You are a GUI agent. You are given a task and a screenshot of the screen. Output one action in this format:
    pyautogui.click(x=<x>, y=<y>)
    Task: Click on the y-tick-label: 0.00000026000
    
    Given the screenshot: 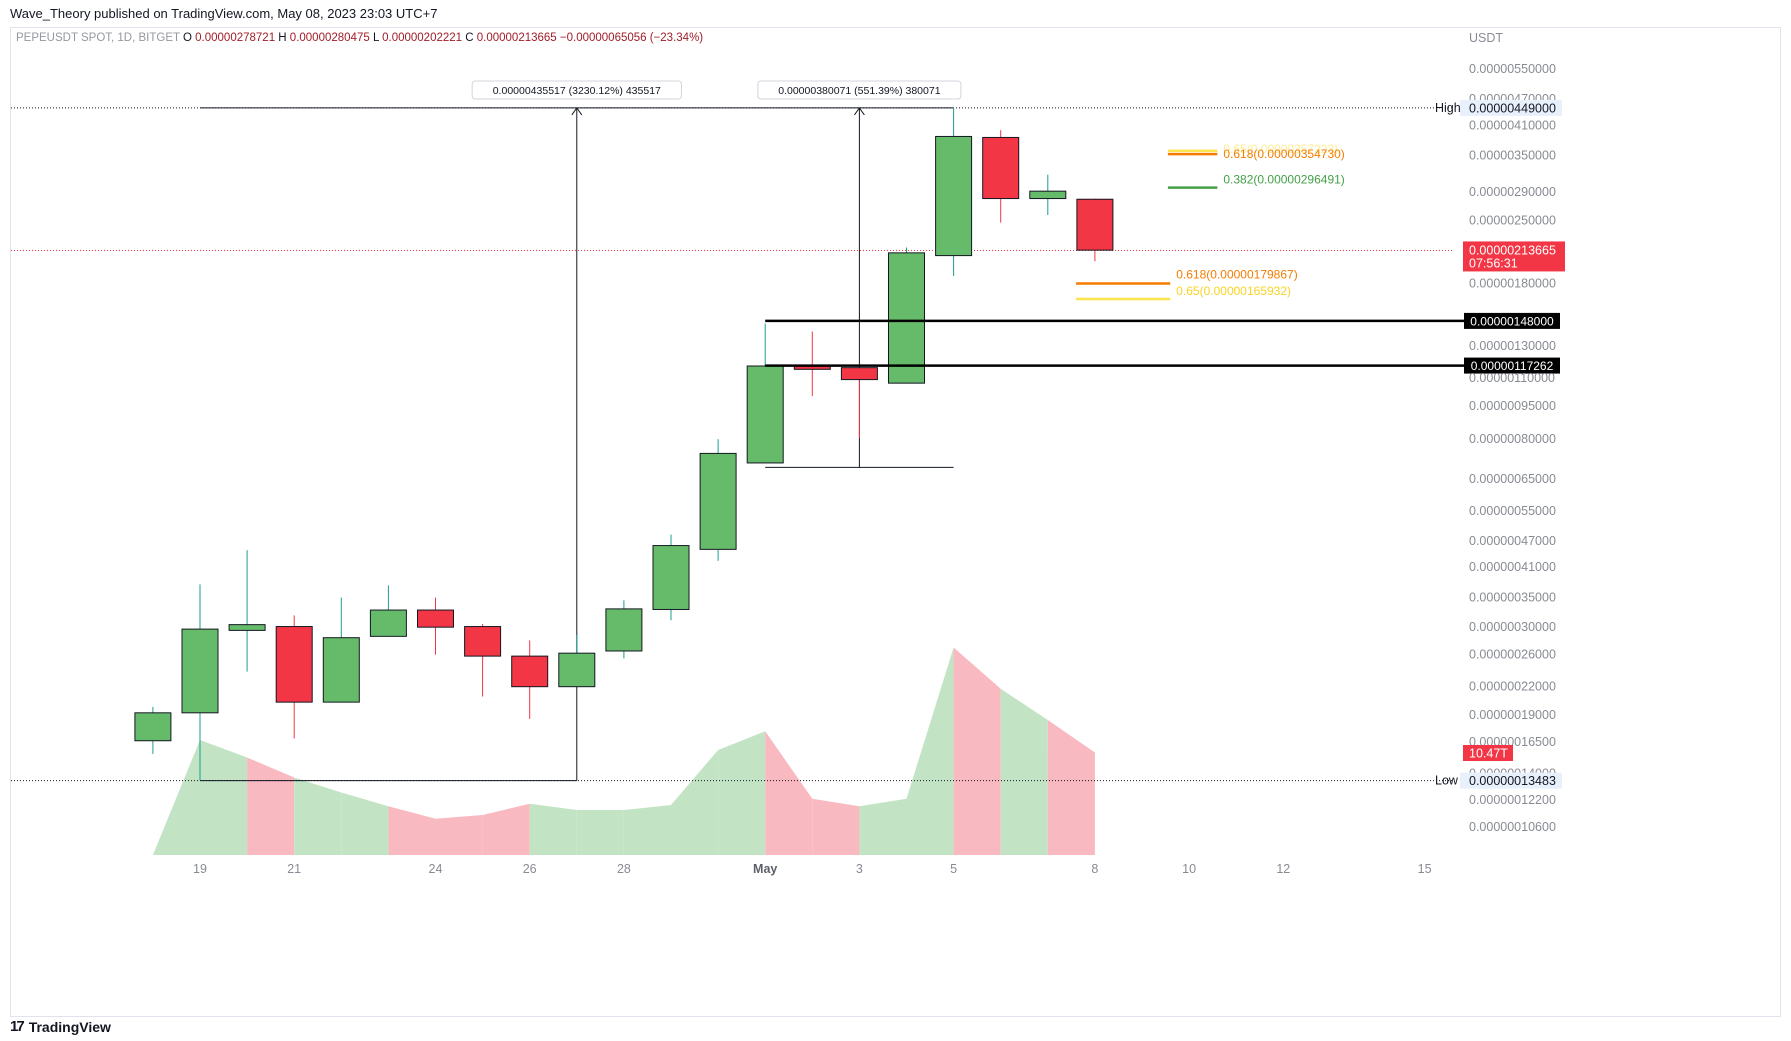 What is the action you would take?
    pyautogui.click(x=1512, y=655)
    